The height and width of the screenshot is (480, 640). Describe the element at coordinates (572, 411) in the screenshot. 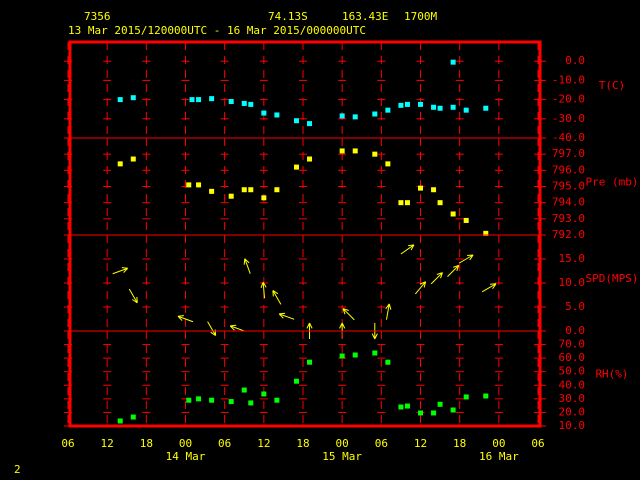

I see `y-tick-label: 20.0` at that location.